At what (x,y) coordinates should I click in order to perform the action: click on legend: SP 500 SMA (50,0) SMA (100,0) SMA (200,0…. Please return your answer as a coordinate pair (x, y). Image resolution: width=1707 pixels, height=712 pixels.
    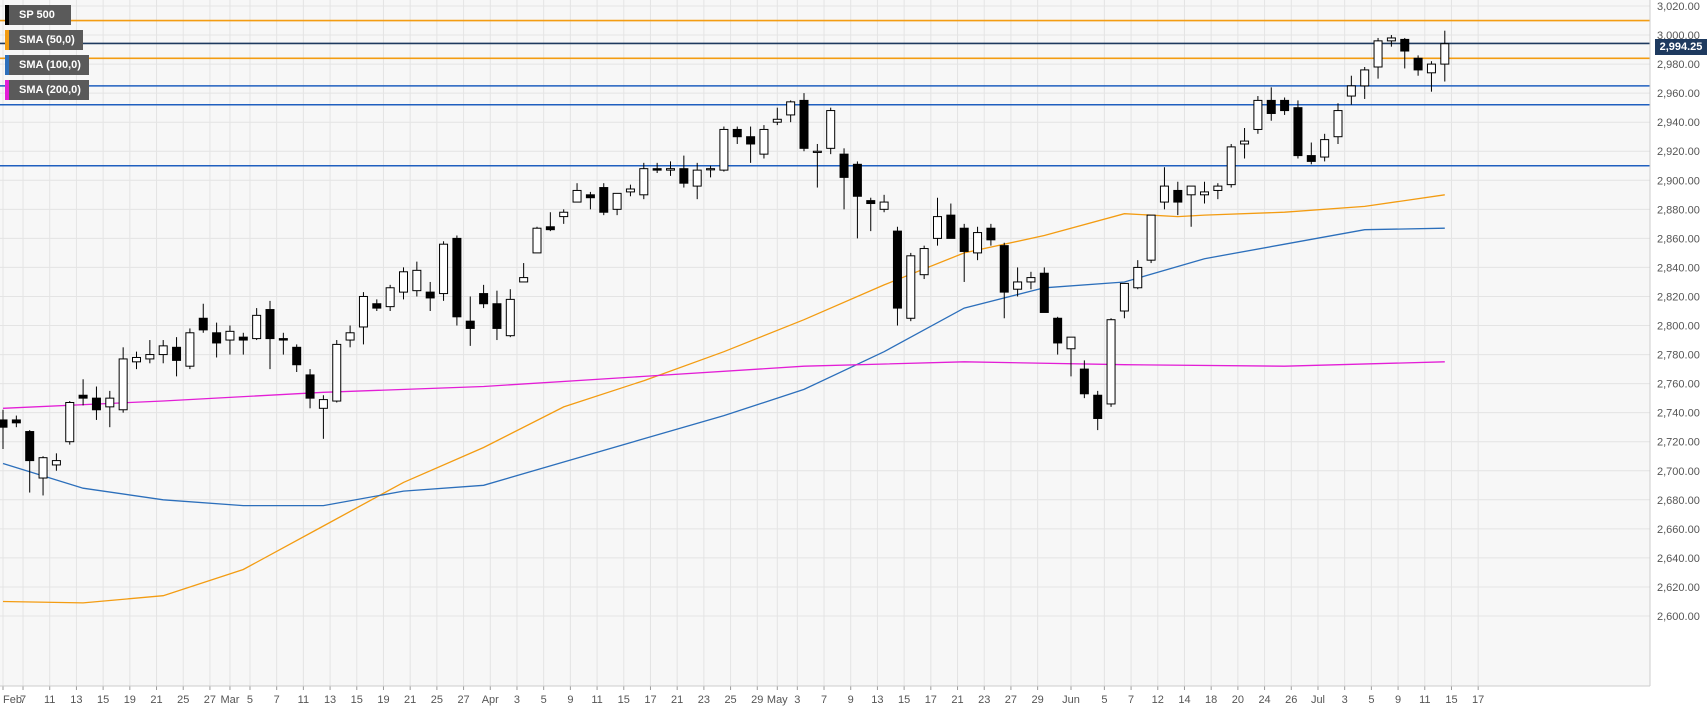
    Looking at the image, I should click on (47, 55).